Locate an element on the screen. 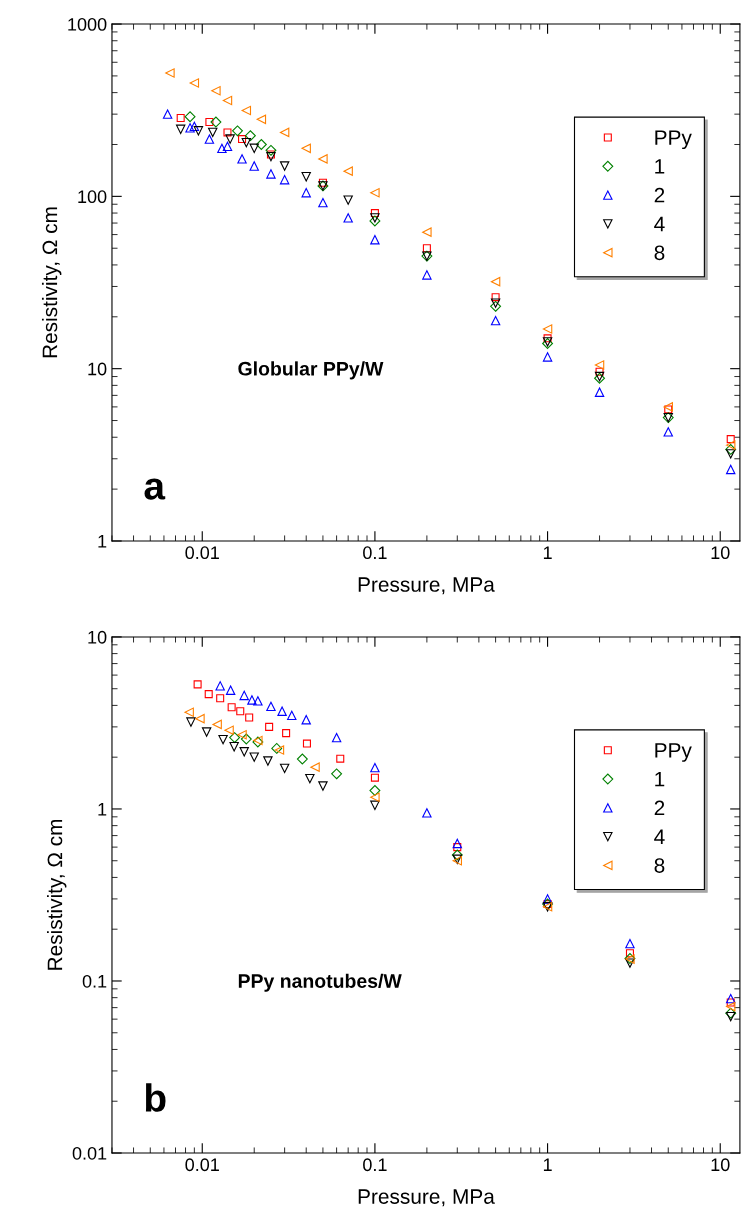  annotation: Globular PPy/W is located at coordinates (311, 370).